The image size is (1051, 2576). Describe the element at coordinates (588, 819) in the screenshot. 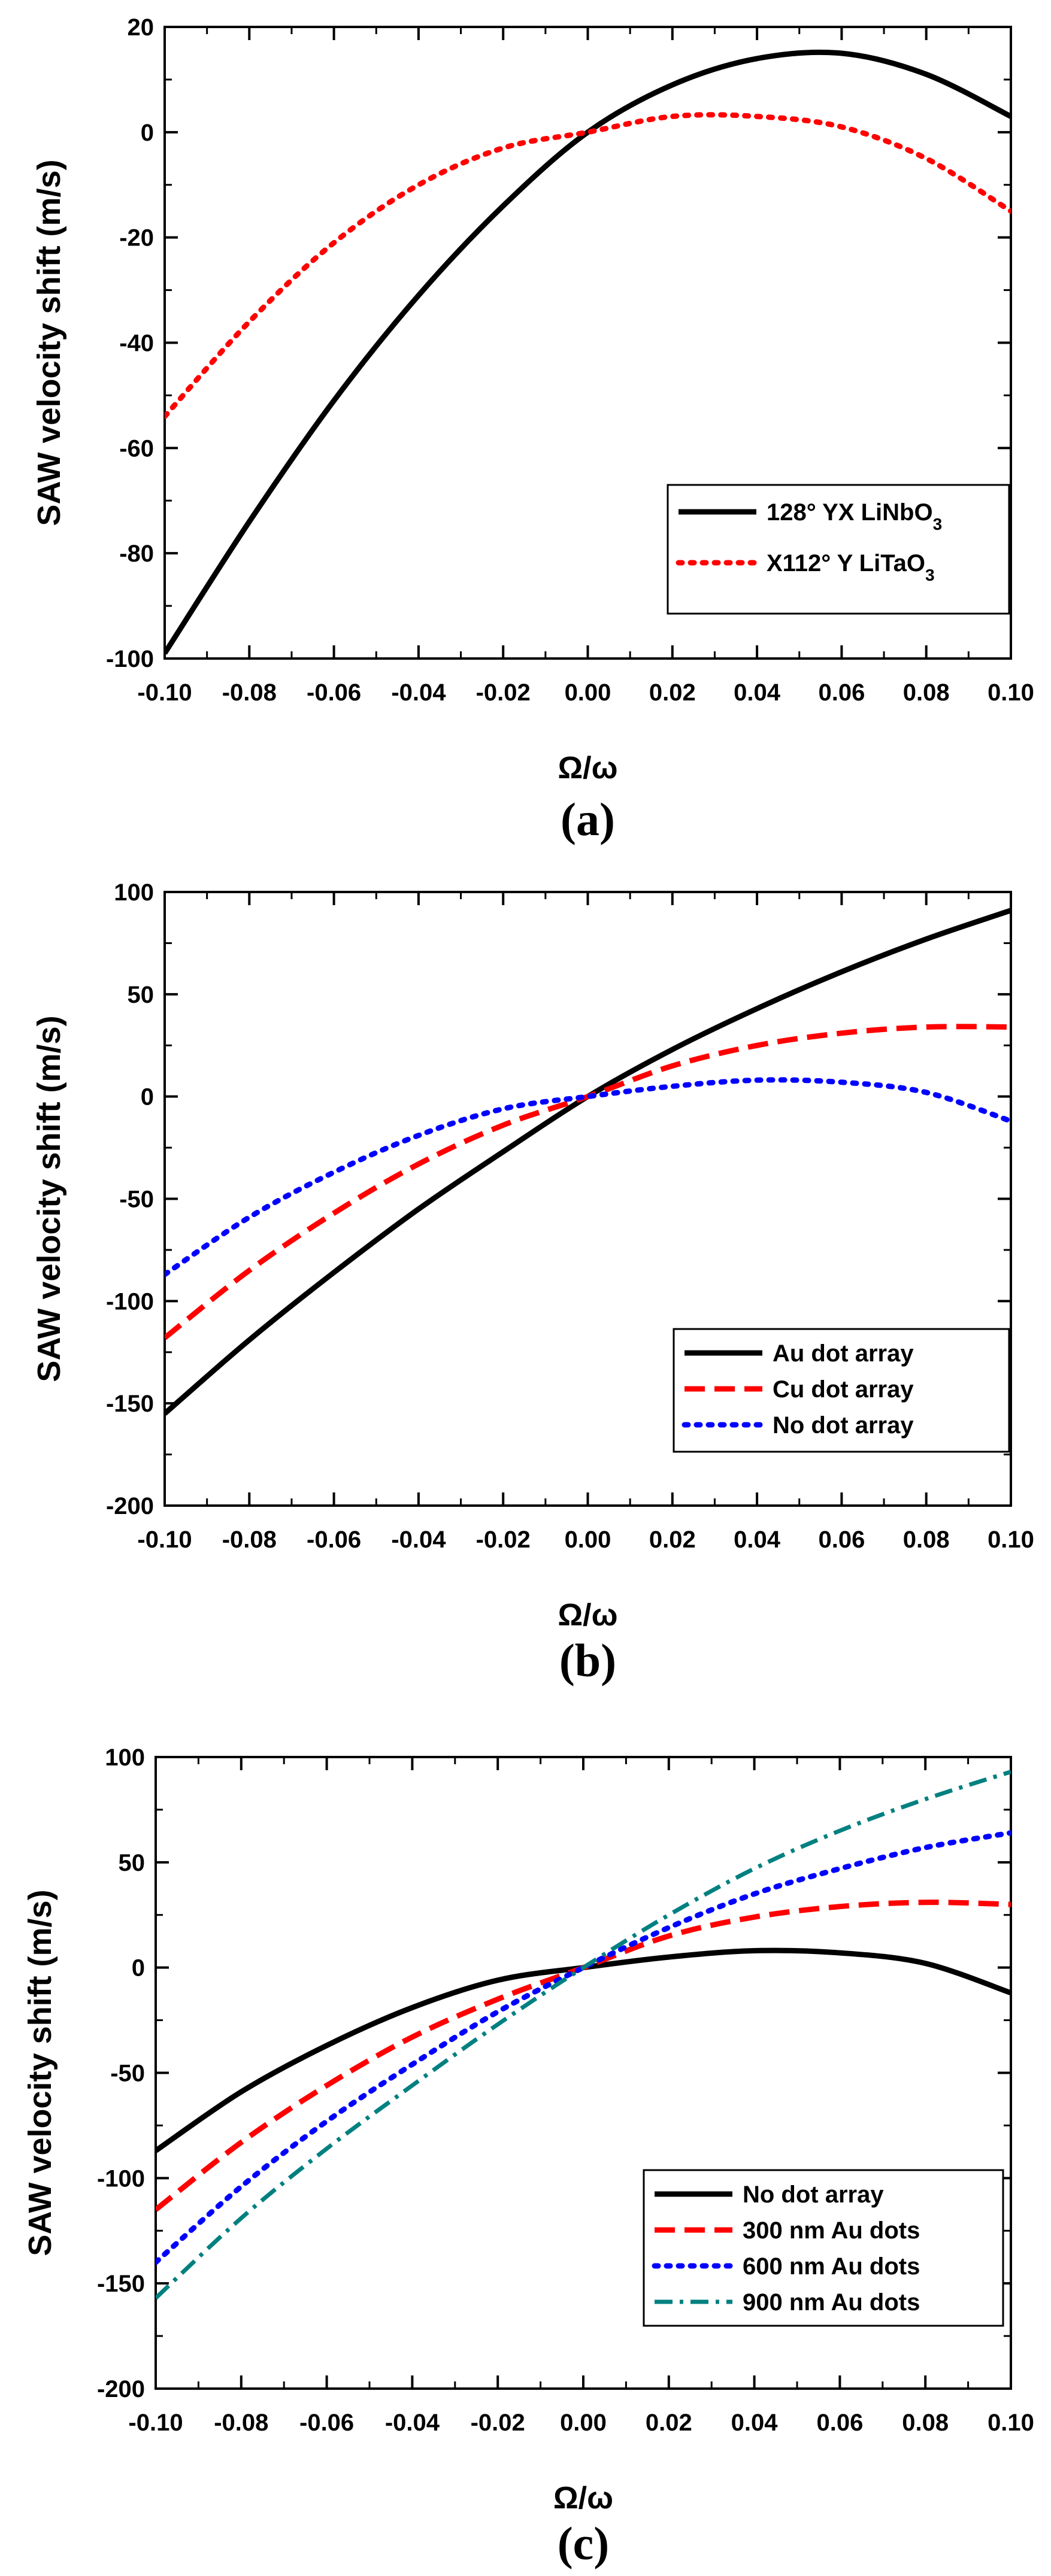

I see `panel-label: (a)` at that location.